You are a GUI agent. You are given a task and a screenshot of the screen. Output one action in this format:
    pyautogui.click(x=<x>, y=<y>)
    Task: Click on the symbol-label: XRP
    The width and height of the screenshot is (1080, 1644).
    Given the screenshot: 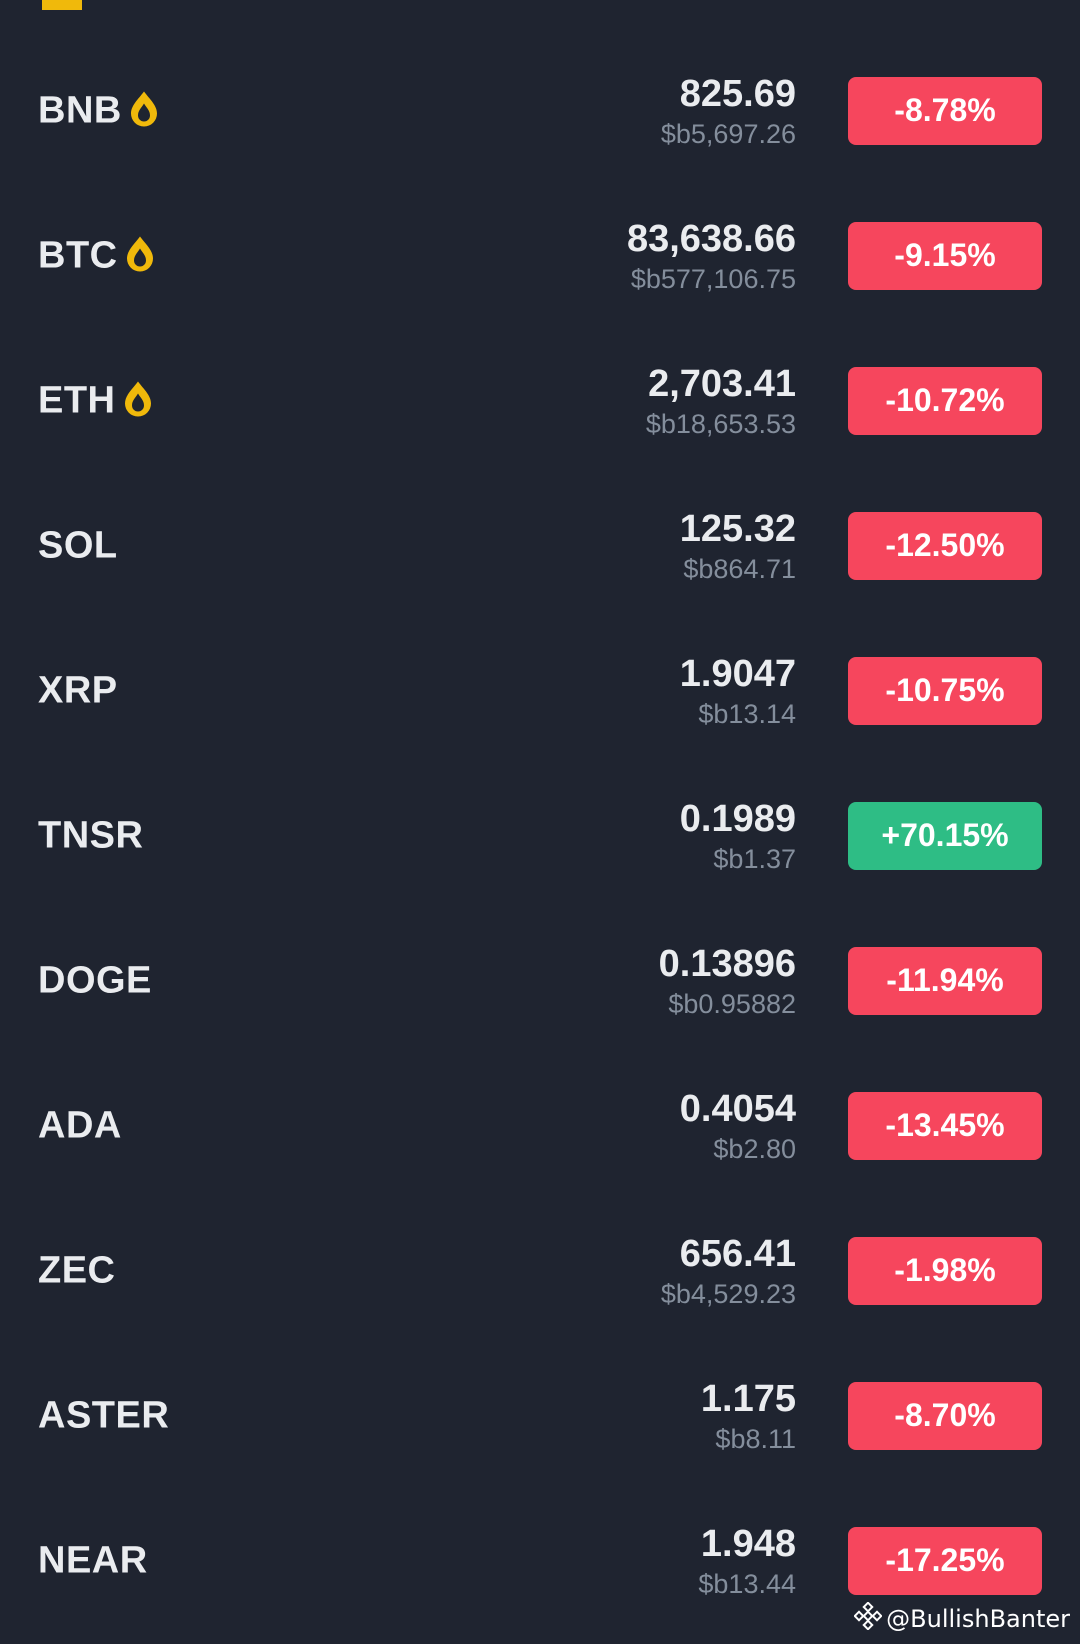 What is the action you would take?
    pyautogui.click(x=78, y=690)
    